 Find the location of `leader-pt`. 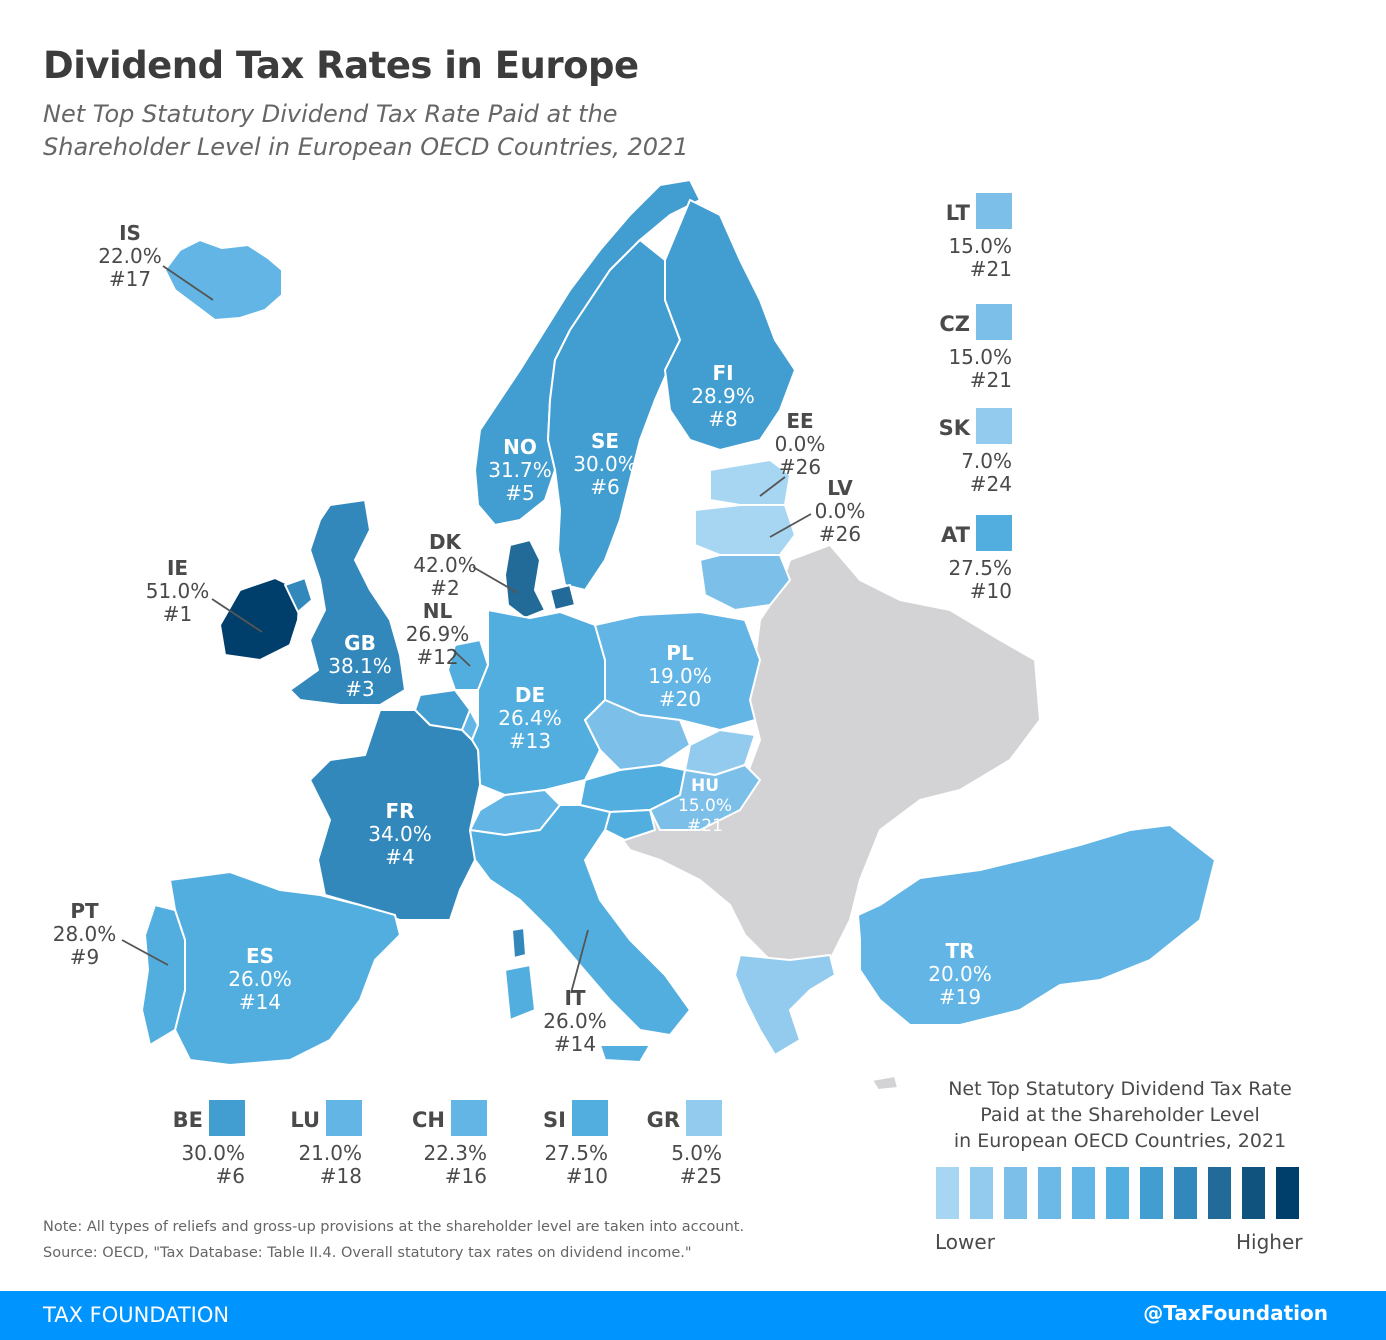

leader-pt is located at coordinates (145, 952).